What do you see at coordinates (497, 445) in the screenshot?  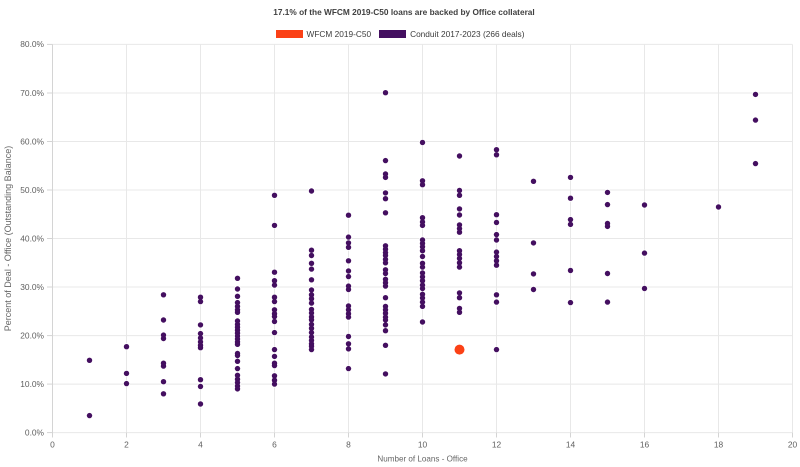 I see `svg-text: 12` at bounding box center [497, 445].